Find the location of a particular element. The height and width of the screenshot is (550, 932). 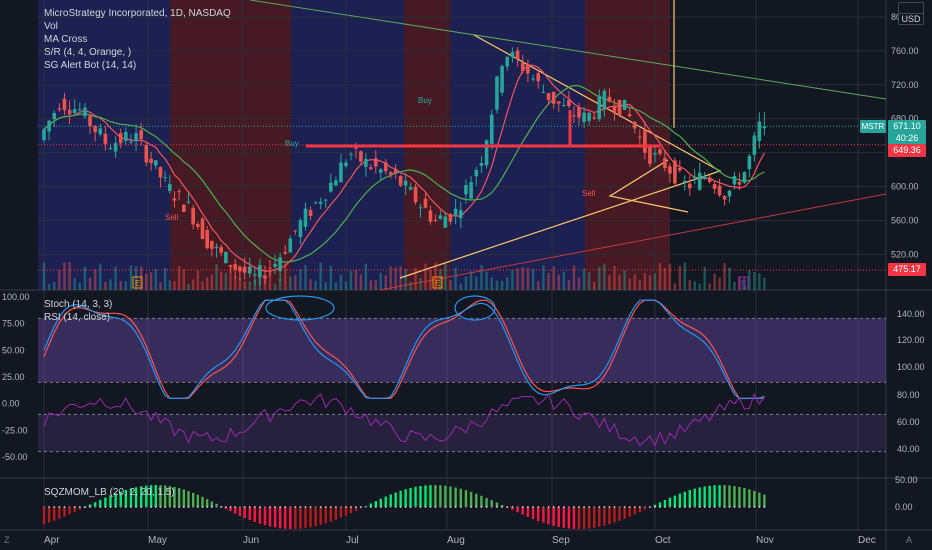

auto-scale-button: A is located at coordinates (909, 540).